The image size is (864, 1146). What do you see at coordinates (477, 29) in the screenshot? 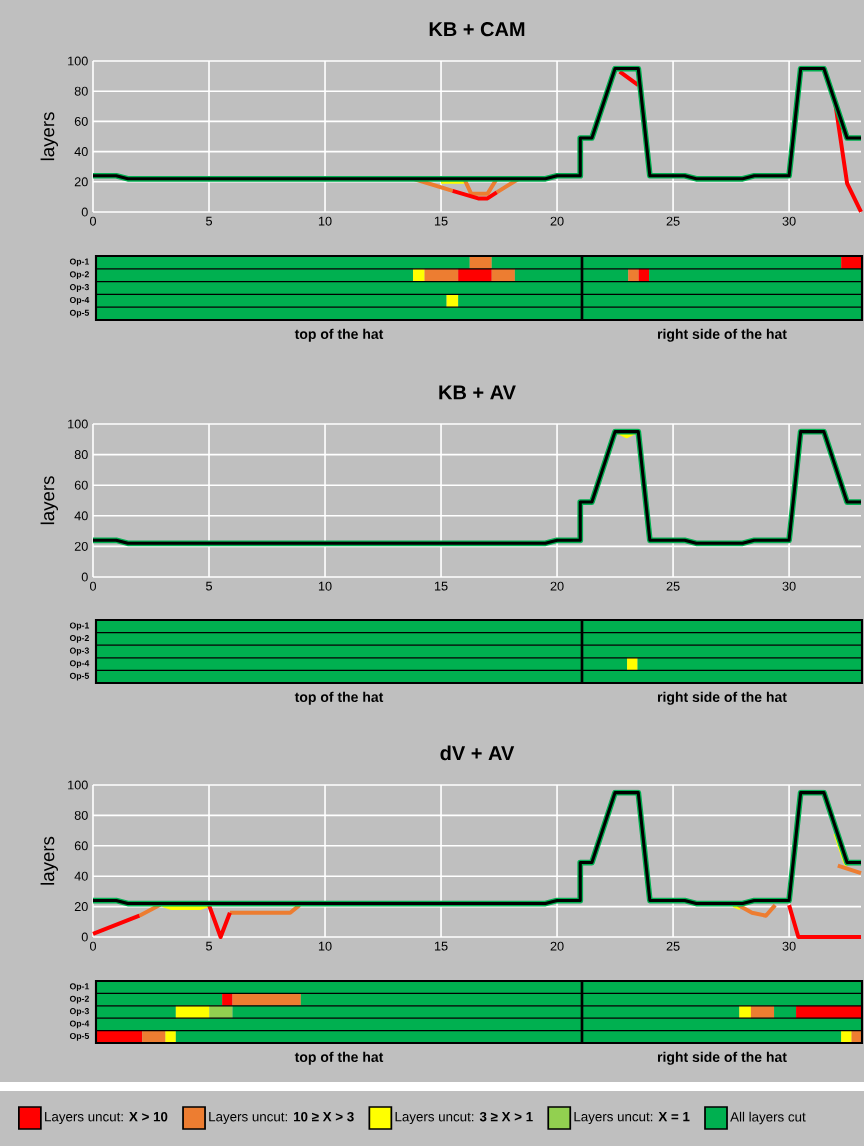
I see `chart-title: KB + CAM` at bounding box center [477, 29].